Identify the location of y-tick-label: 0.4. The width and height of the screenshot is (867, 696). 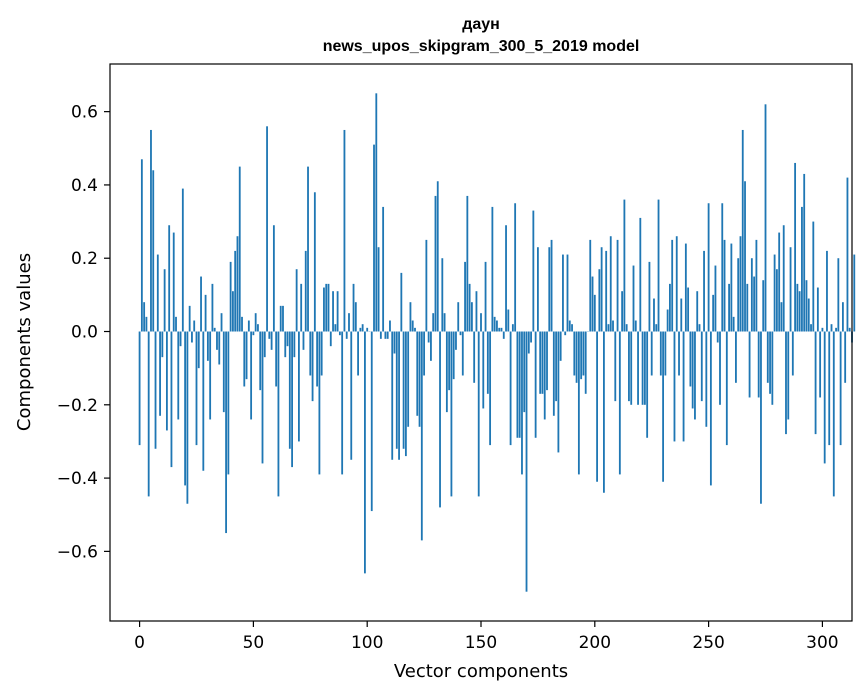
(84, 186).